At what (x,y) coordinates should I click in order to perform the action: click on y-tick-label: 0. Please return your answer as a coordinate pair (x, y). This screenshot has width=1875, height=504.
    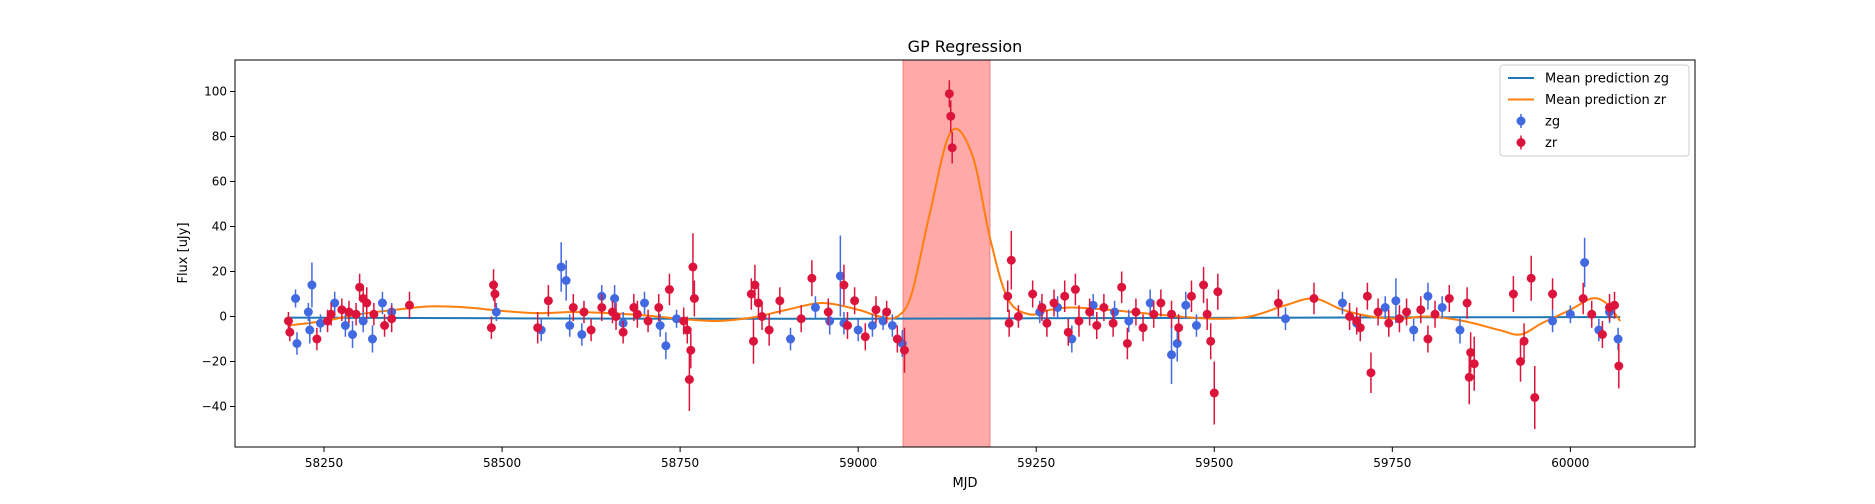
    Looking at the image, I should click on (223, 317).